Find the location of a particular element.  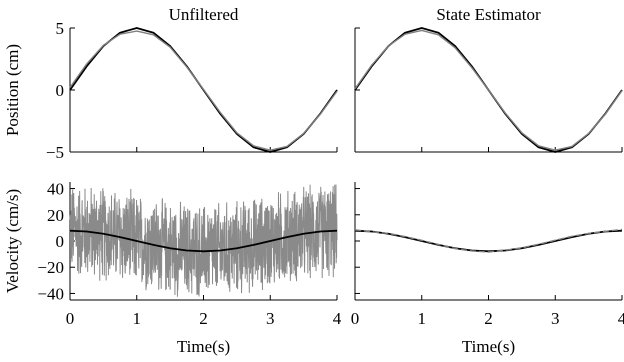

panel-title-0: Unfiltered is located at coordinates (204, 14).